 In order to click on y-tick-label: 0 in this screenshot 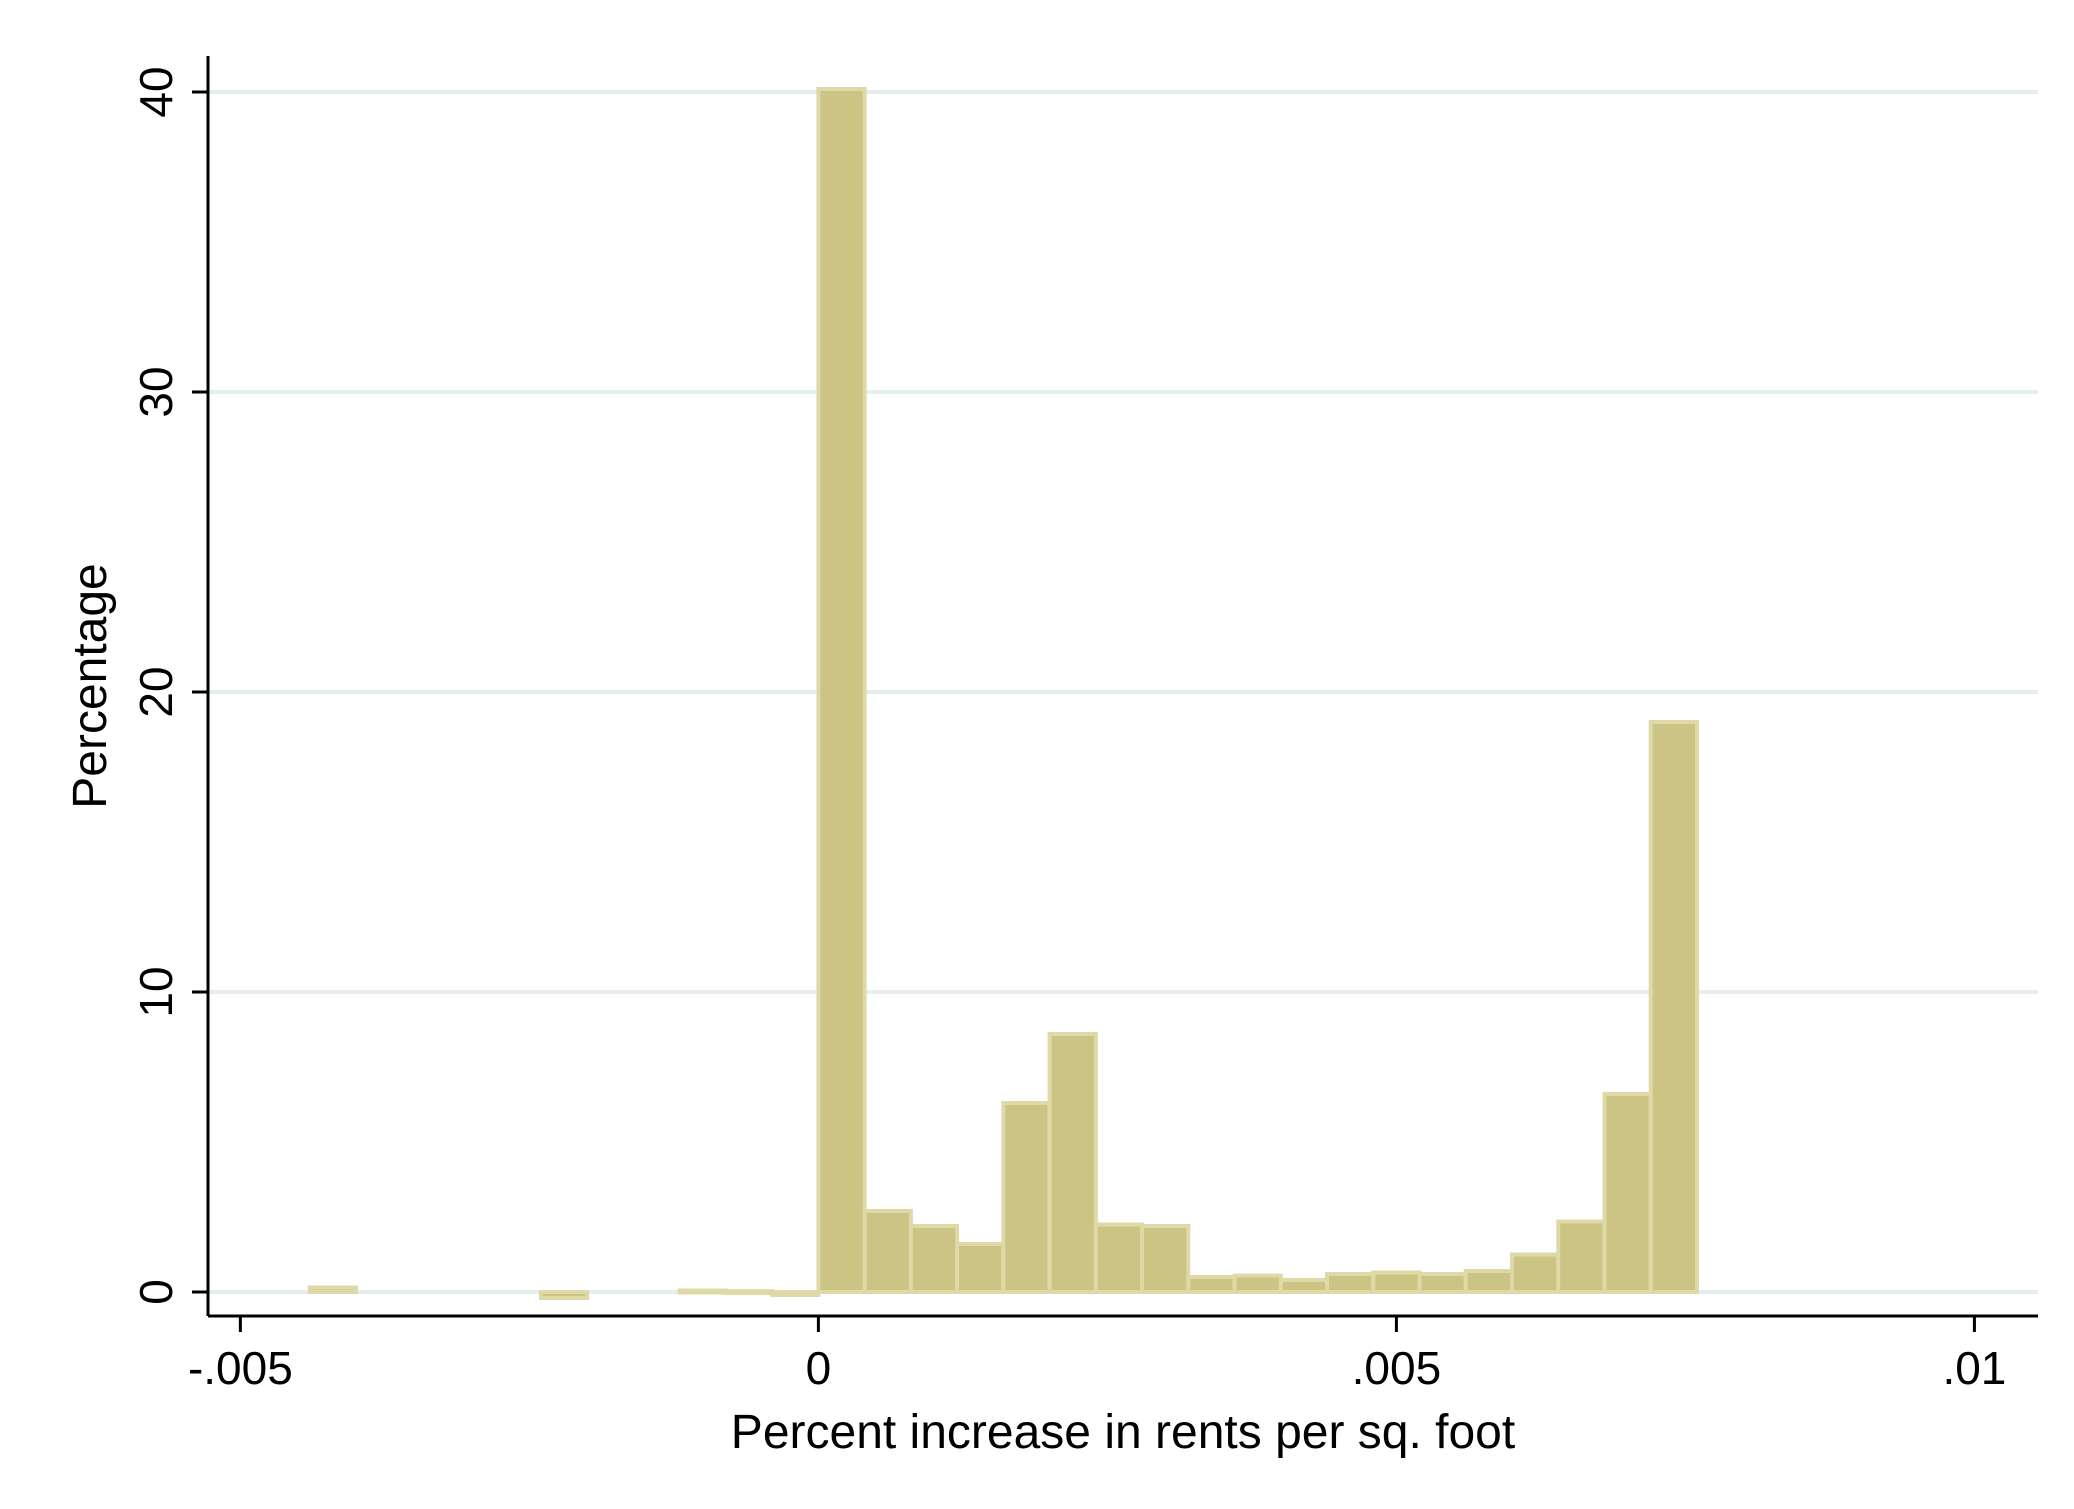, I will do `click(156, 1292)`.